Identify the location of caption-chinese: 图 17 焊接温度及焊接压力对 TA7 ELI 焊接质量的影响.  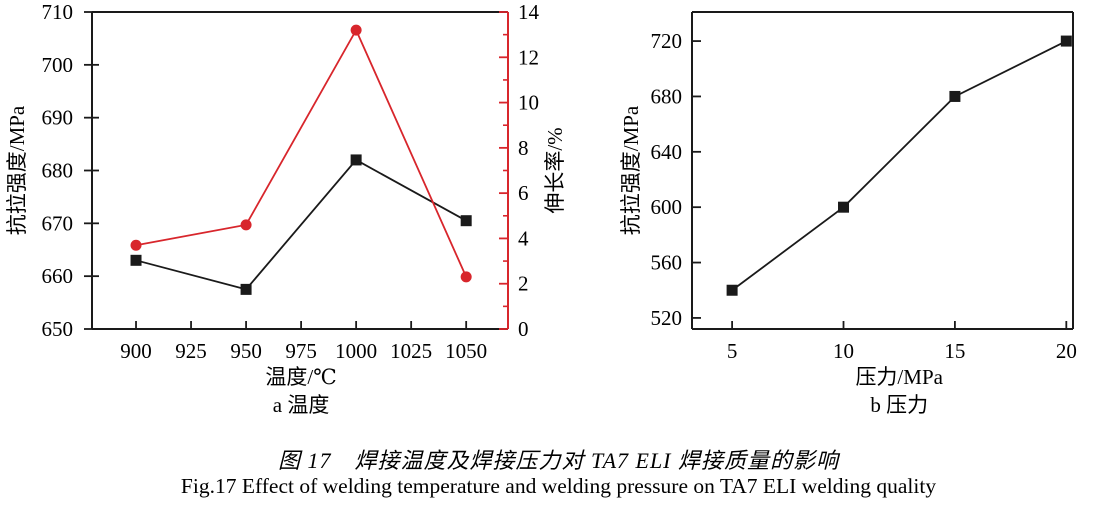
(558, 460).